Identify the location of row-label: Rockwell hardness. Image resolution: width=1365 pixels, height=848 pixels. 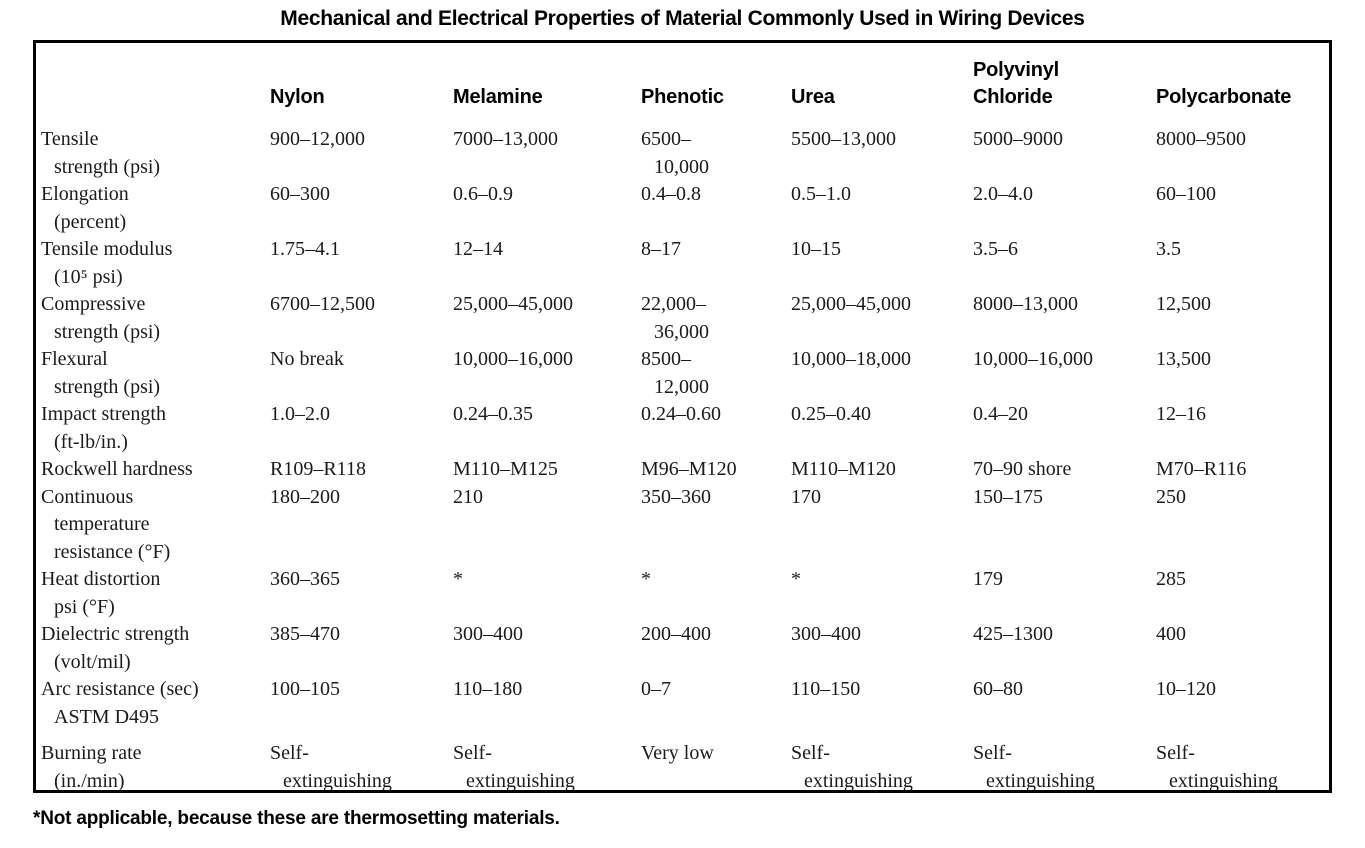
(117, 469).